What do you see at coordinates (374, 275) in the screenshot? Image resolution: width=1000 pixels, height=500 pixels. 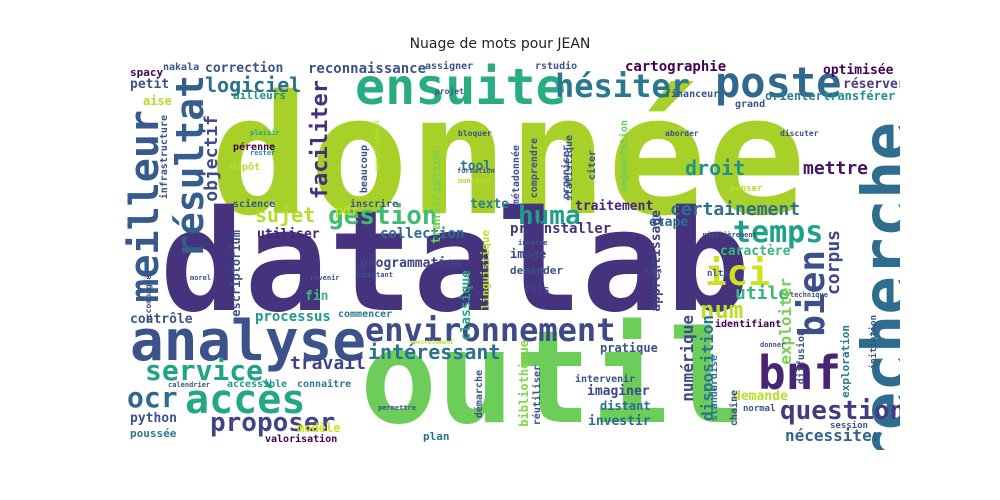 I see `word-important: important` at bounding box center [374, 275].